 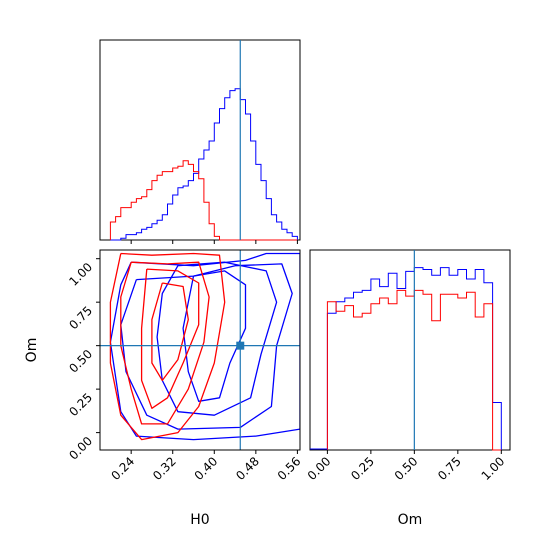 I want to click on truth-marker, so click(x=240, y=345).